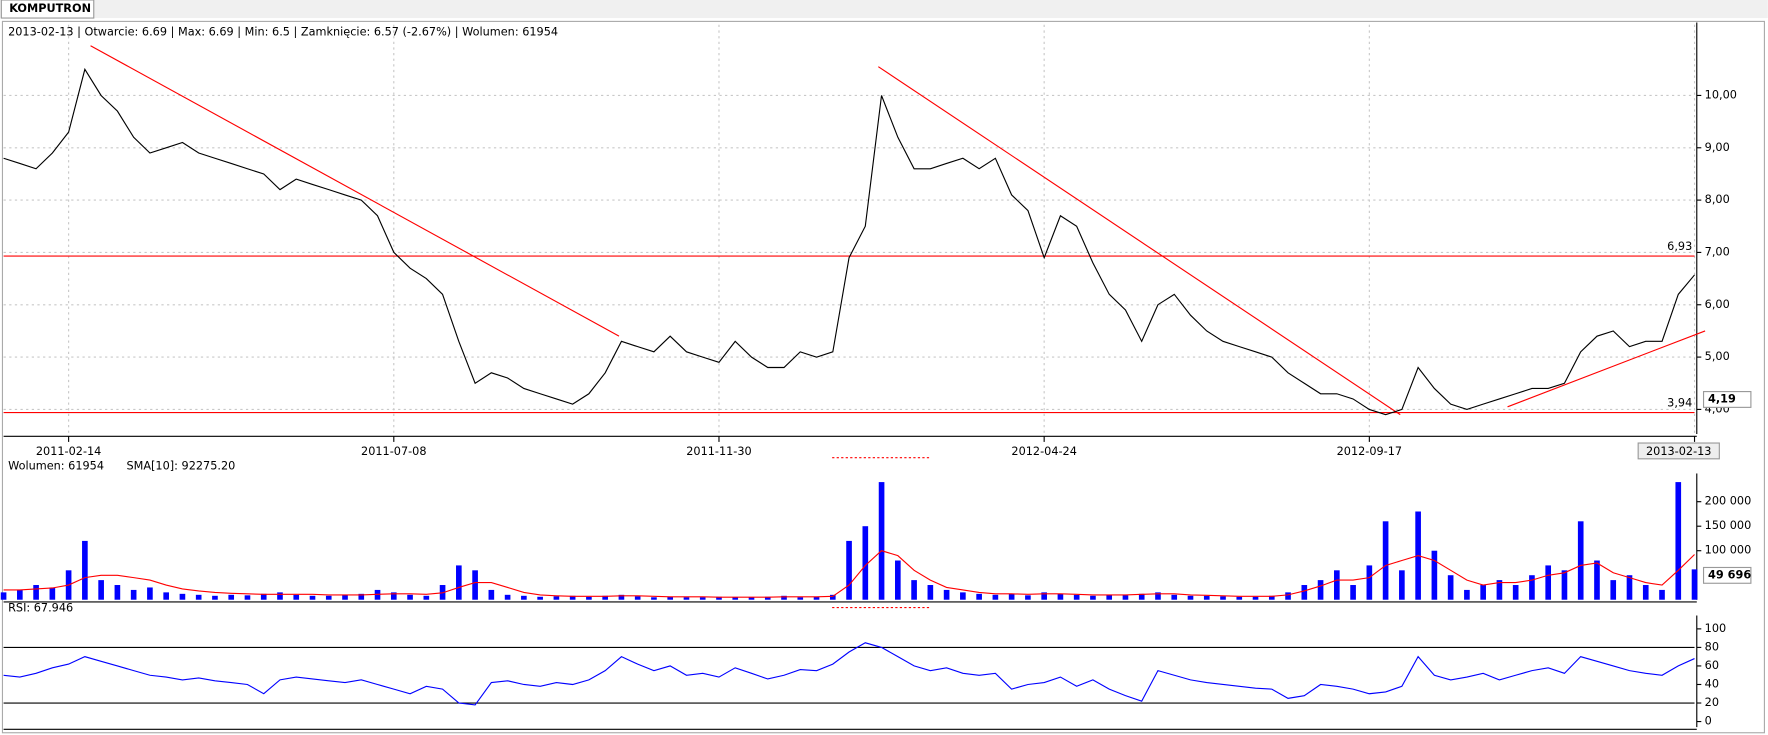 This screenshot has width=1768, height=735. I want to click on y-tick-label: 0, so click(1708, 721).